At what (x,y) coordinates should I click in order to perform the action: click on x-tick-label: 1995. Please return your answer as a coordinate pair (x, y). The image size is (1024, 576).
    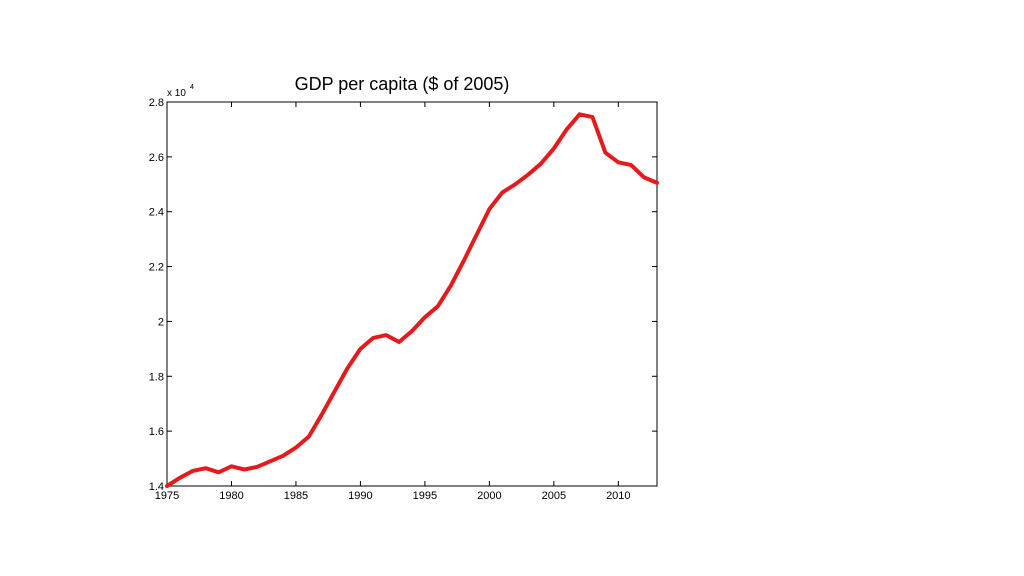
    Looking at the image, I should click on (425, 496).